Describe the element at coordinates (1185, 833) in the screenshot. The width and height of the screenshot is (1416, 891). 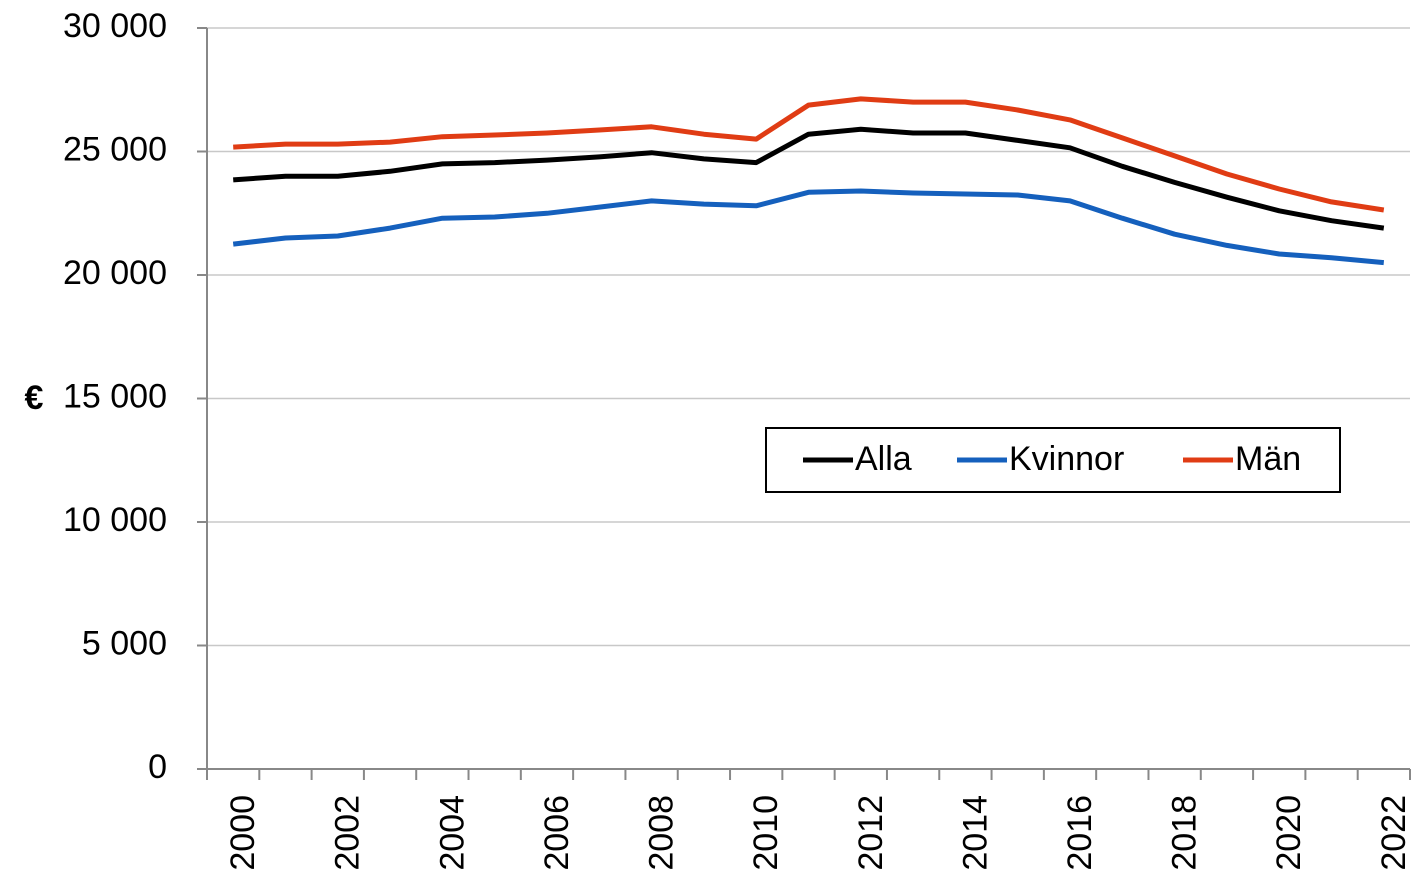
I see `x-tick-label: 2018` at that location.